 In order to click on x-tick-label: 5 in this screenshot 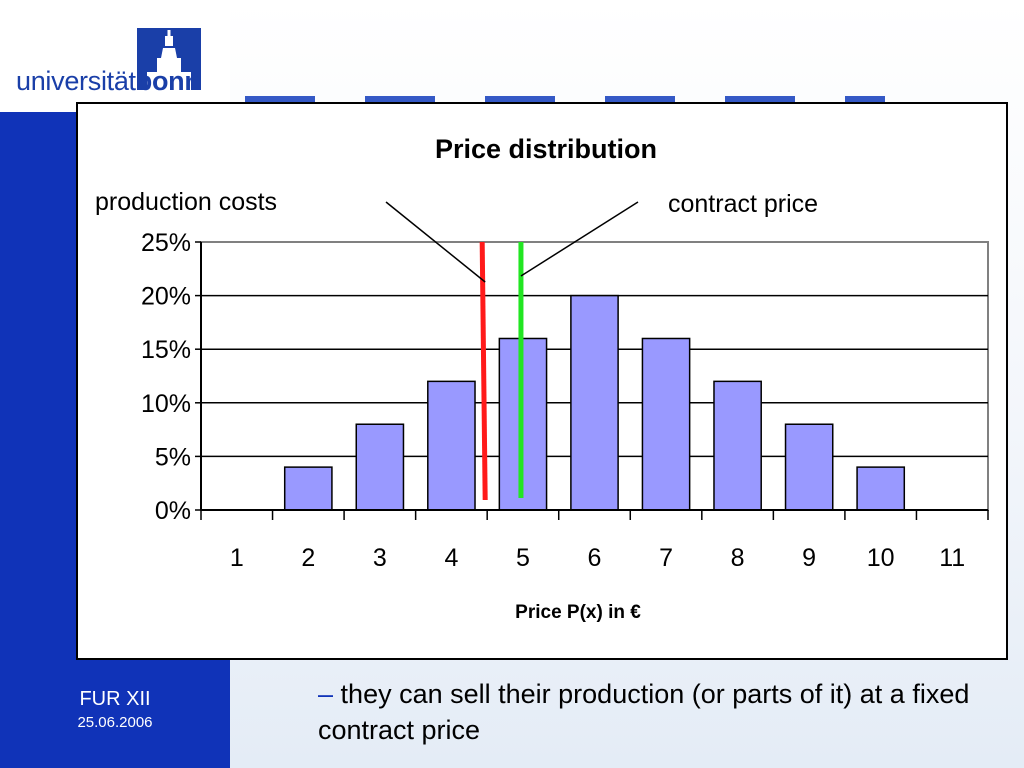, I will do `click(523, 558)`.